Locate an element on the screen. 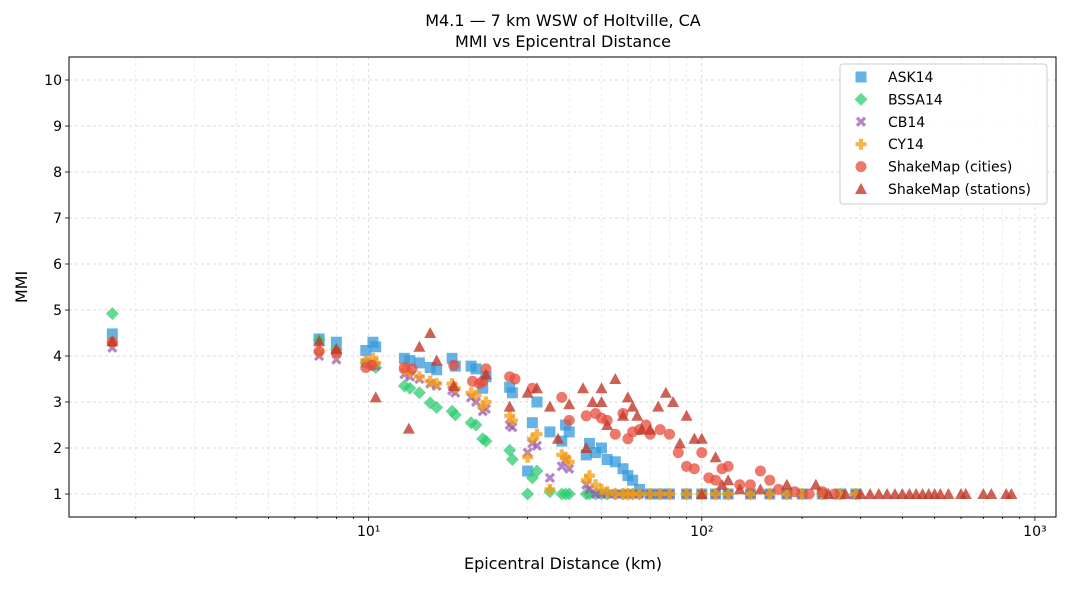 The image size is (1067, 589). y-tick-label: 4 is located at coordinates (57, 357).